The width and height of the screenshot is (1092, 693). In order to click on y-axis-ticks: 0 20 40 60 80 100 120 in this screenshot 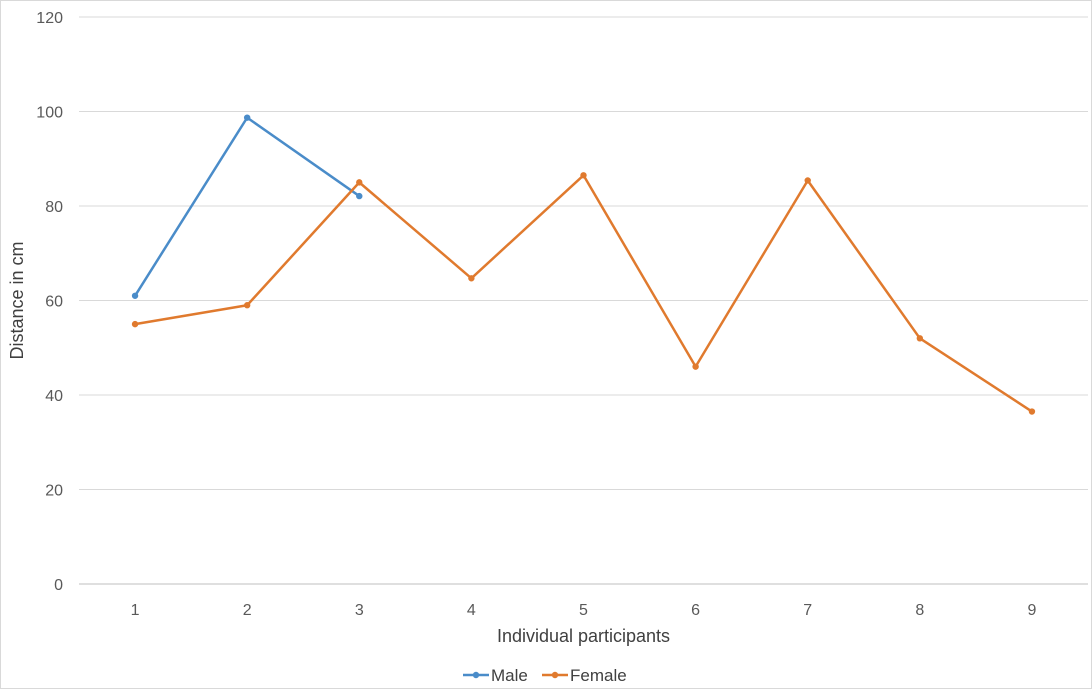, I will do `click(49, 302)`.